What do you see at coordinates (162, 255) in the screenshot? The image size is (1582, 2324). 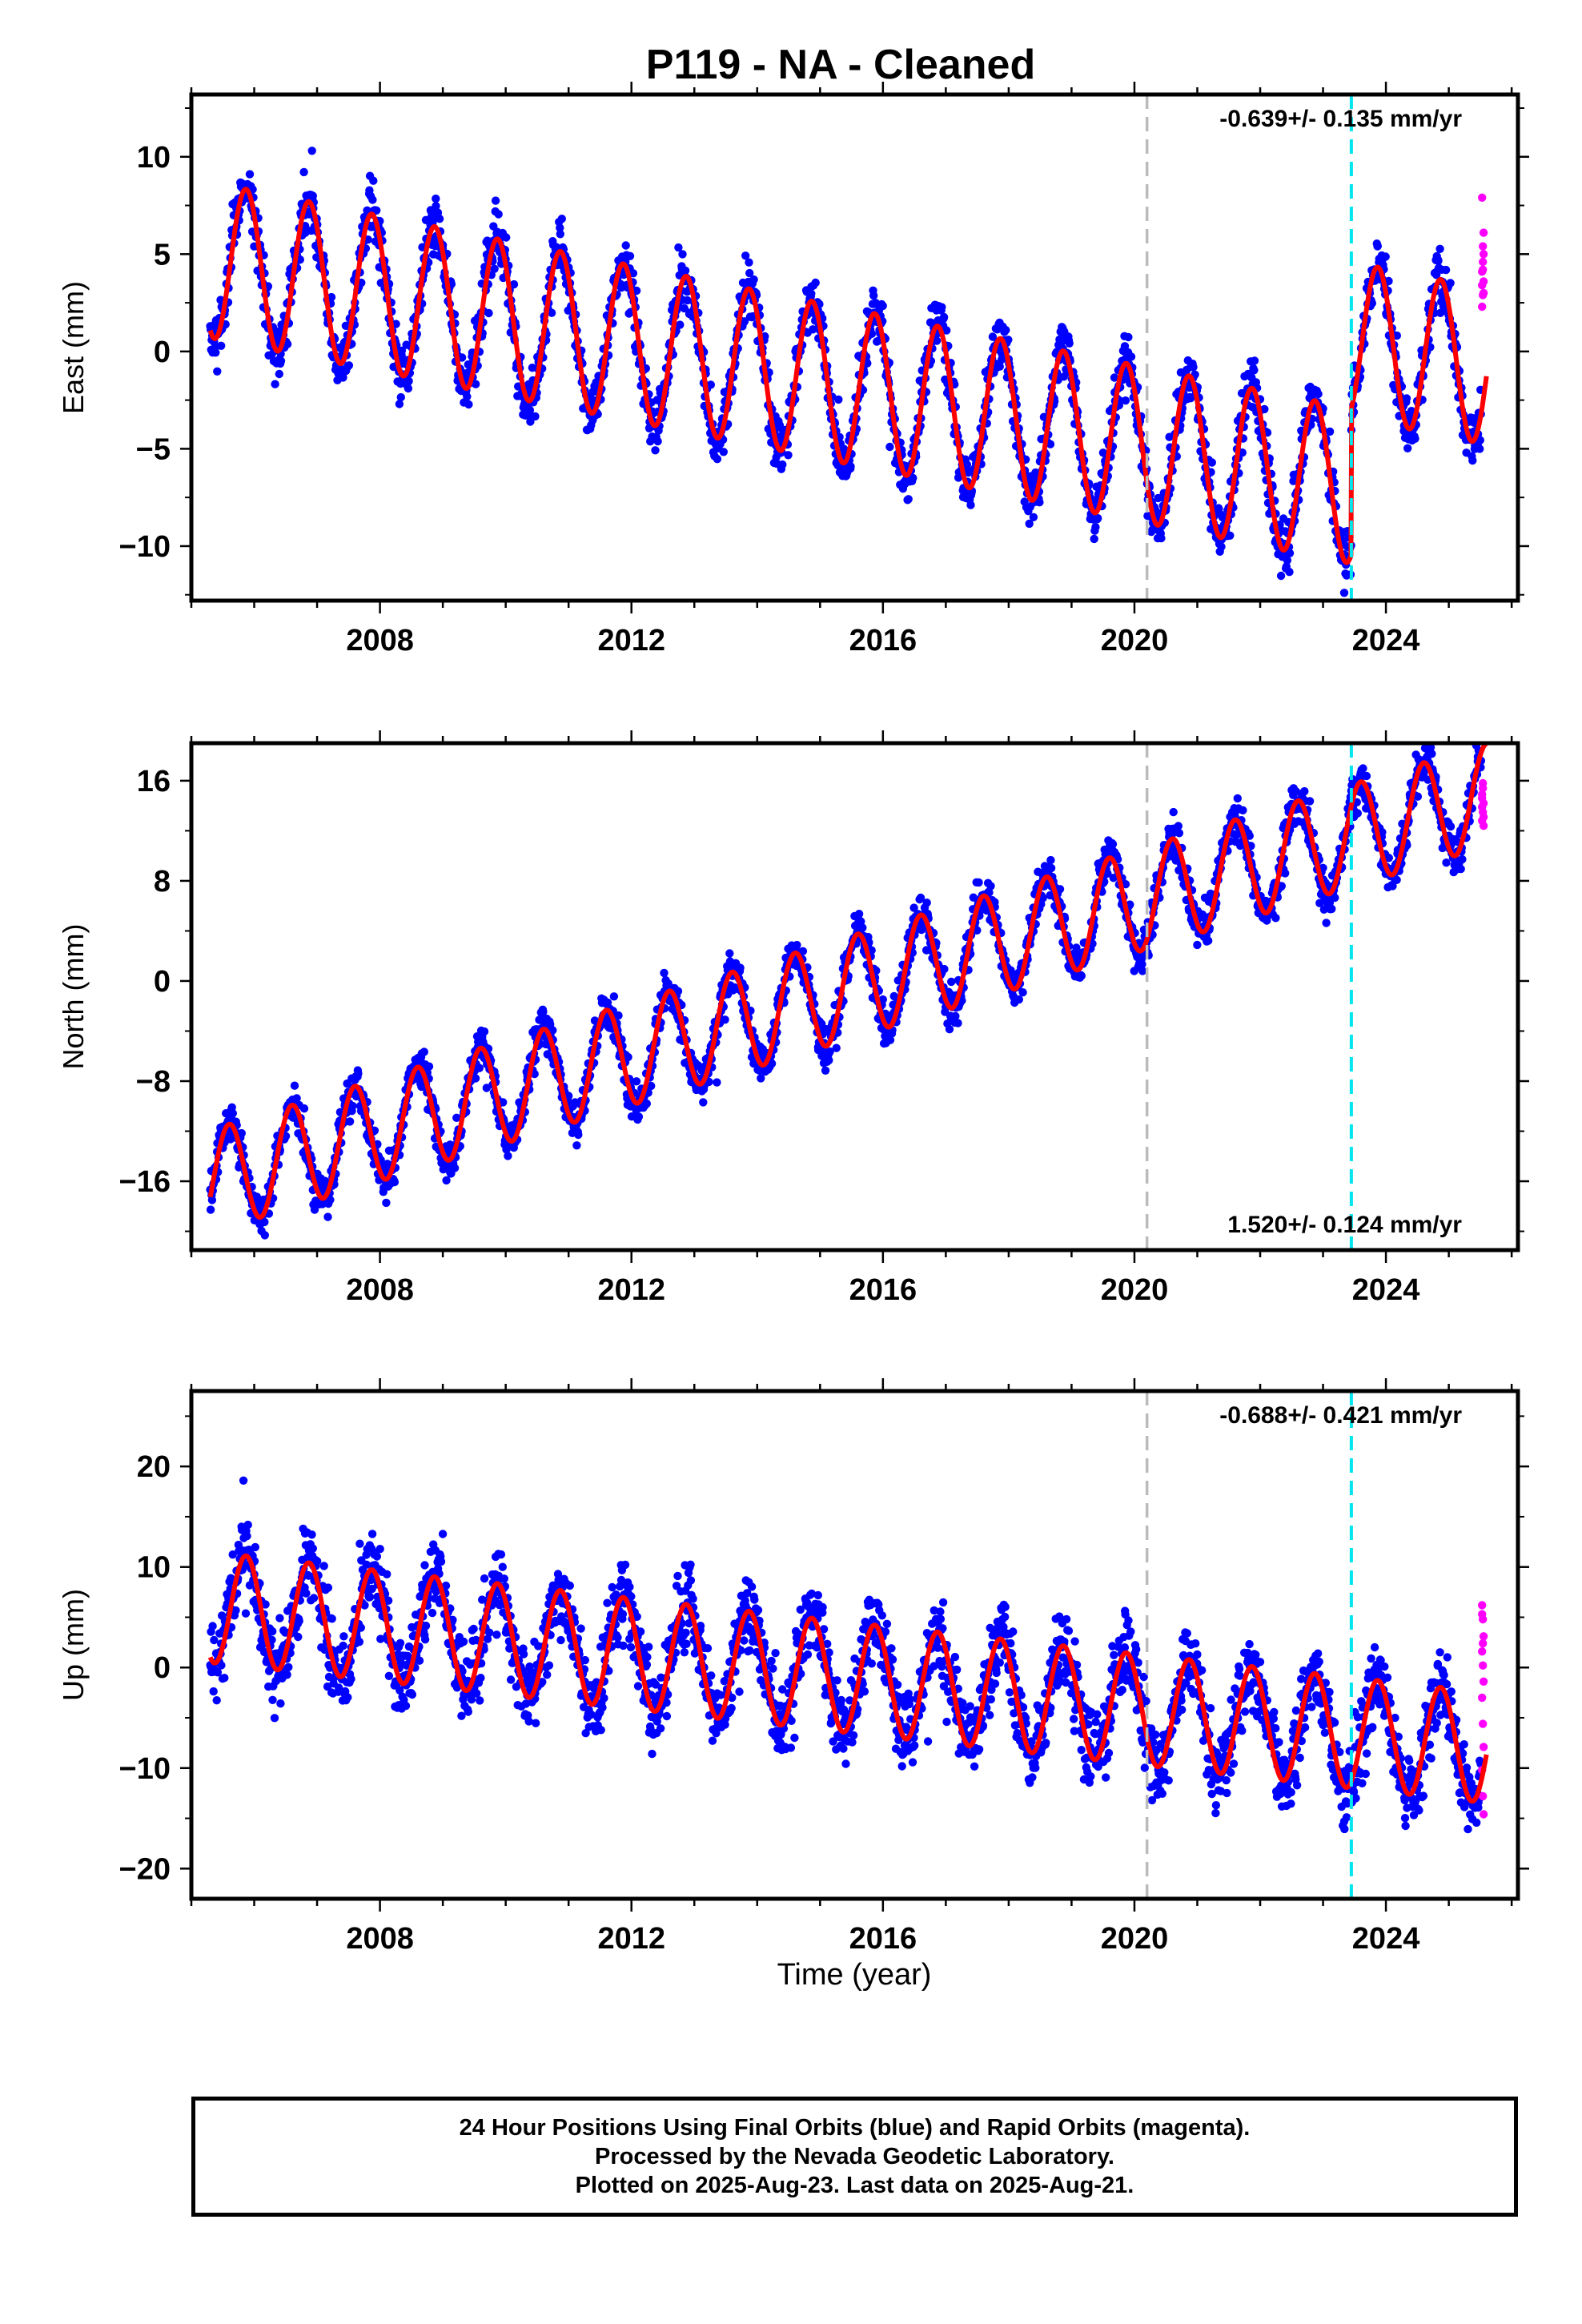 I see `y-tick-label: 5` at bounding box center [162, 255].